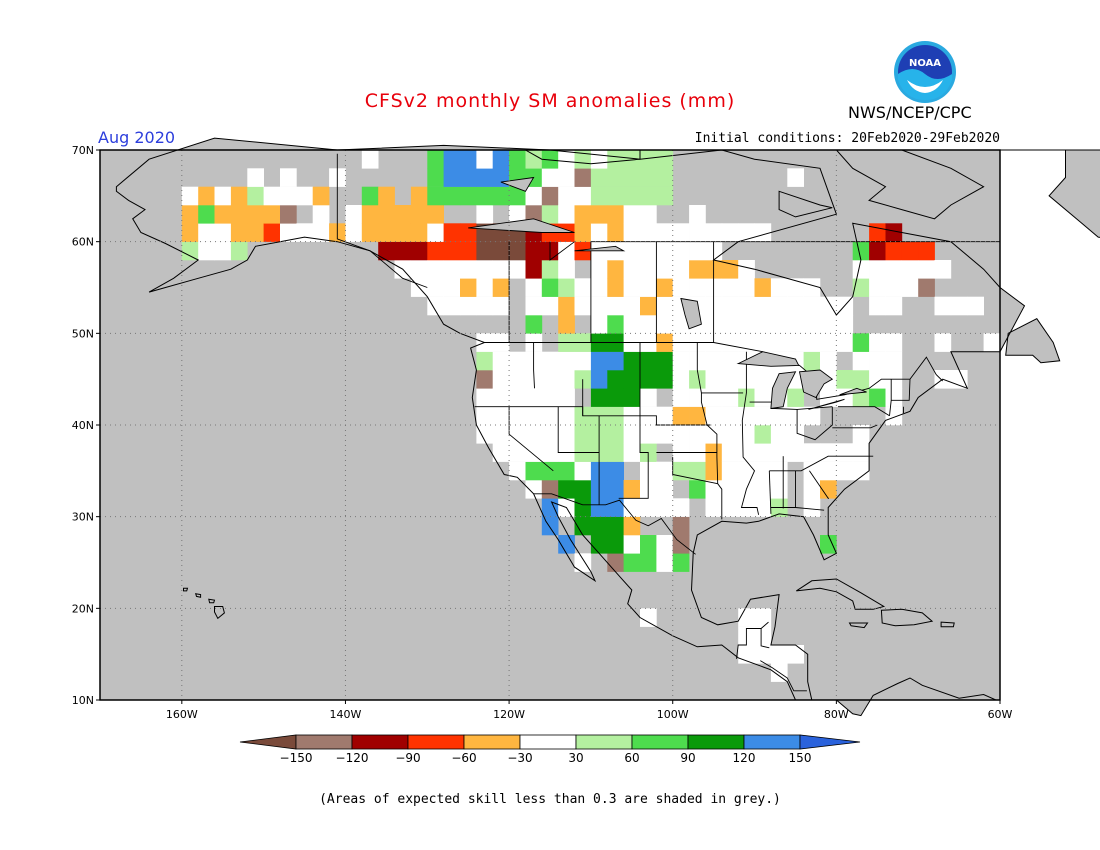 This screenshot has height=850, width=1100. Describe the element at coordinates (550, 749) in the screenshot. I see `colorbar: −150 −120 −90 −60 −30 30 60 90 120 150` at that location.